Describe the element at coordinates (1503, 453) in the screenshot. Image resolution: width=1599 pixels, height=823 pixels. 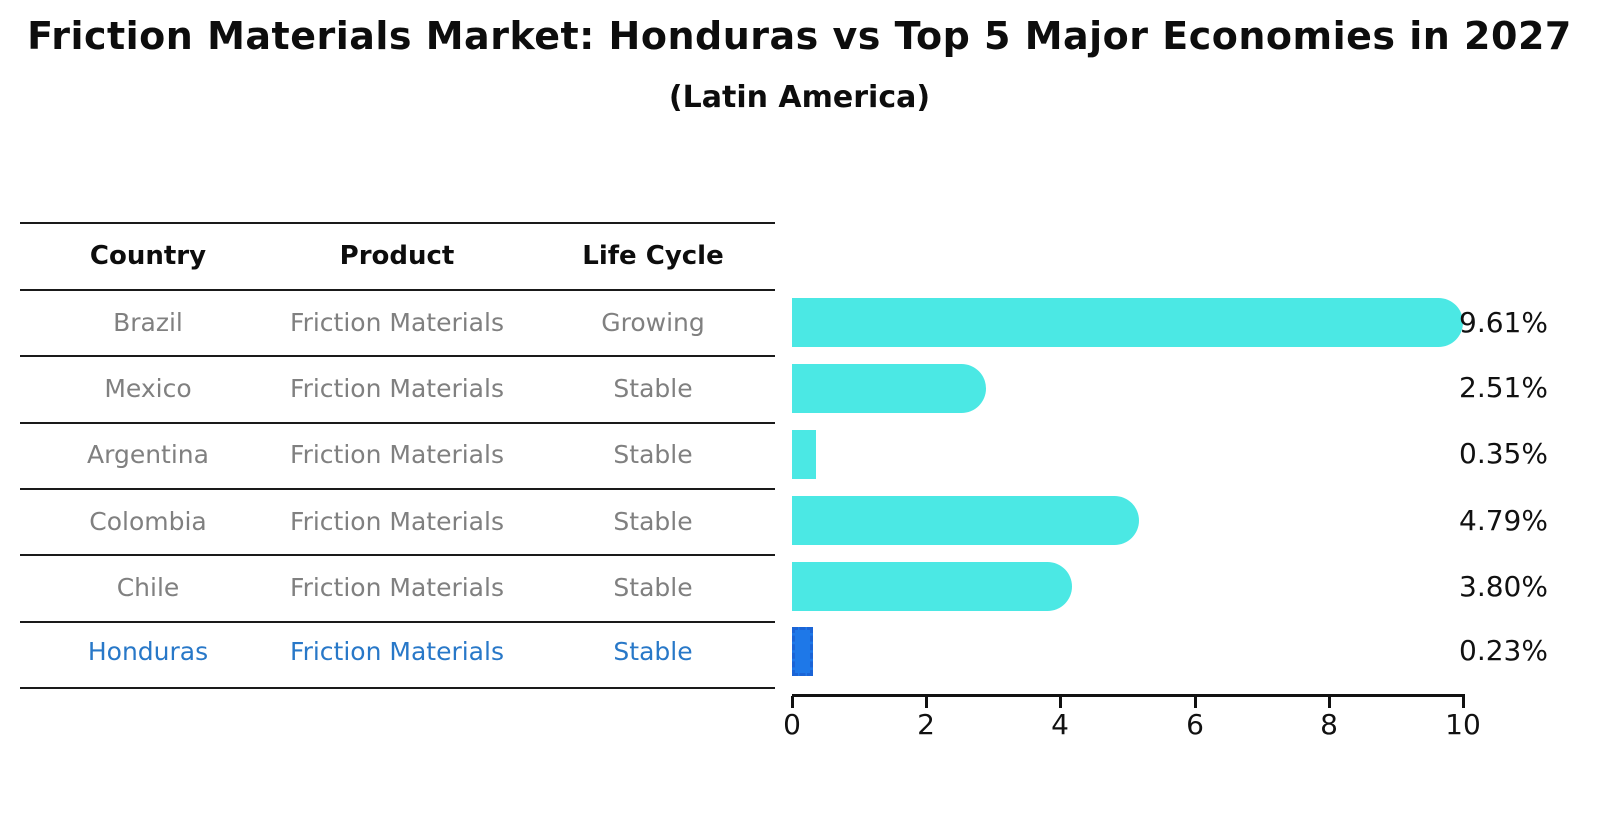
I see `value-label: 0.35%` at that location.